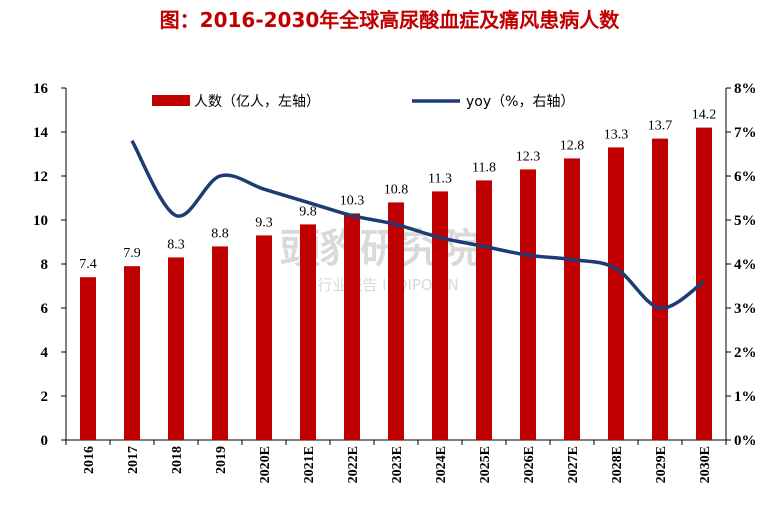  I want to click on x-tick-label: 2020E, so click(265, 464).